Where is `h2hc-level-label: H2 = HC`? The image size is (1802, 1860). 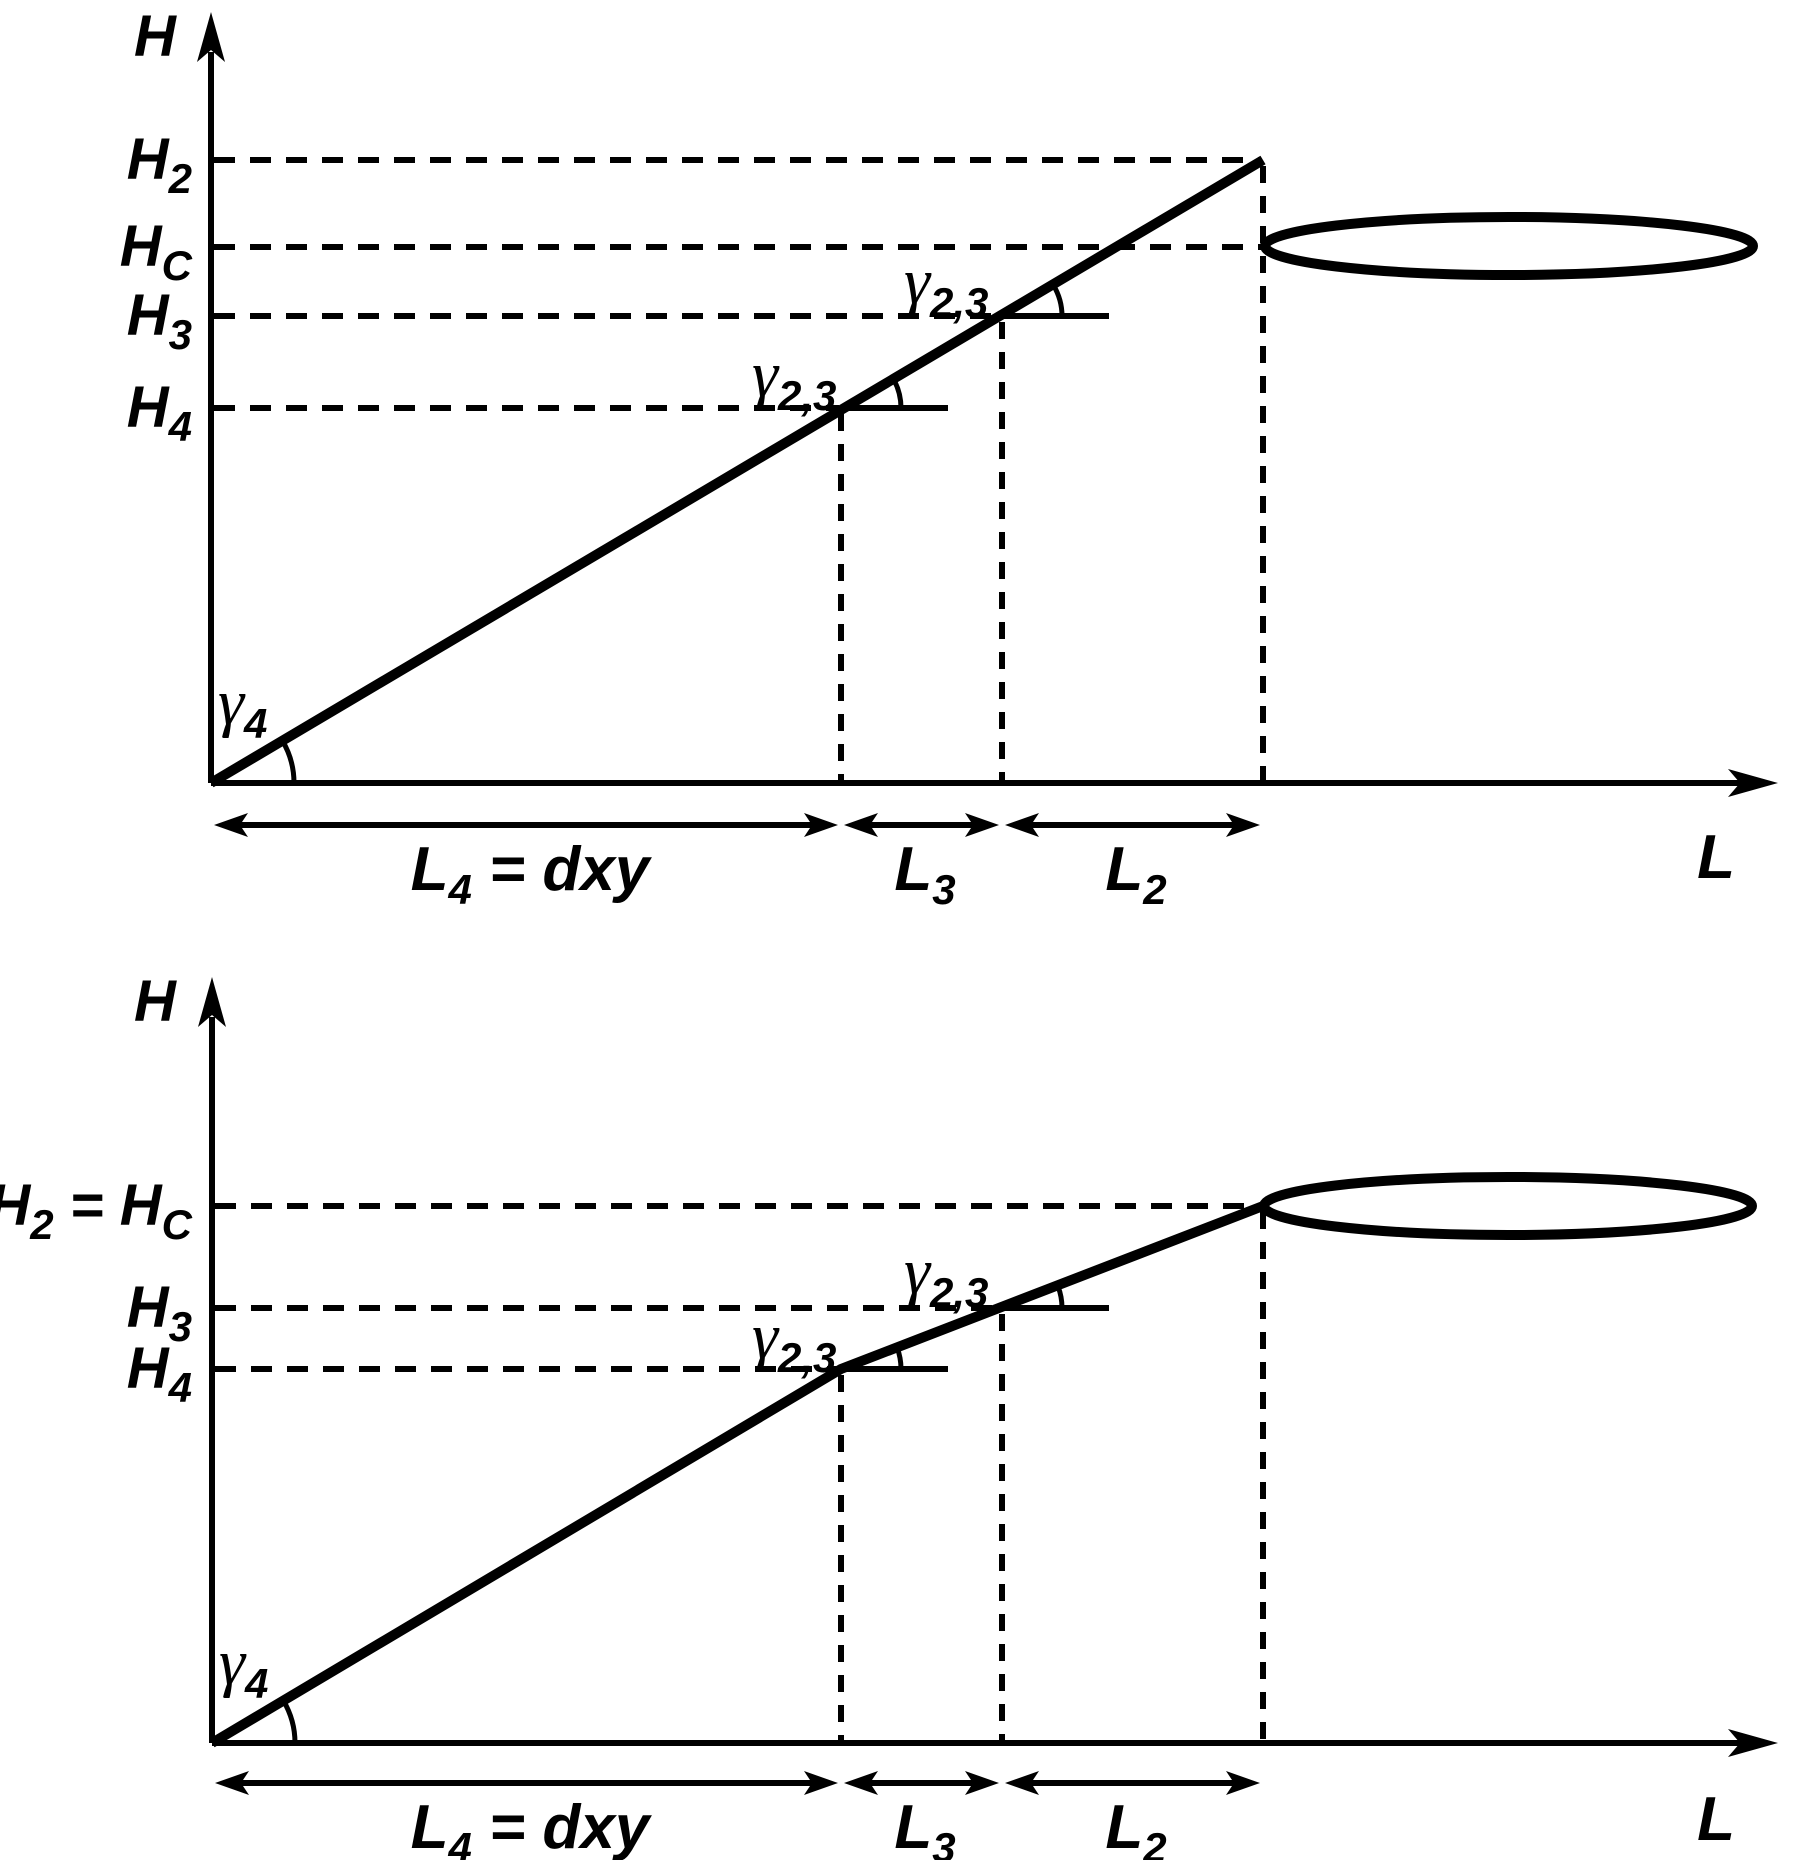
h2hc-level-label: H2 = HC is located at coordinates (96, 1210).